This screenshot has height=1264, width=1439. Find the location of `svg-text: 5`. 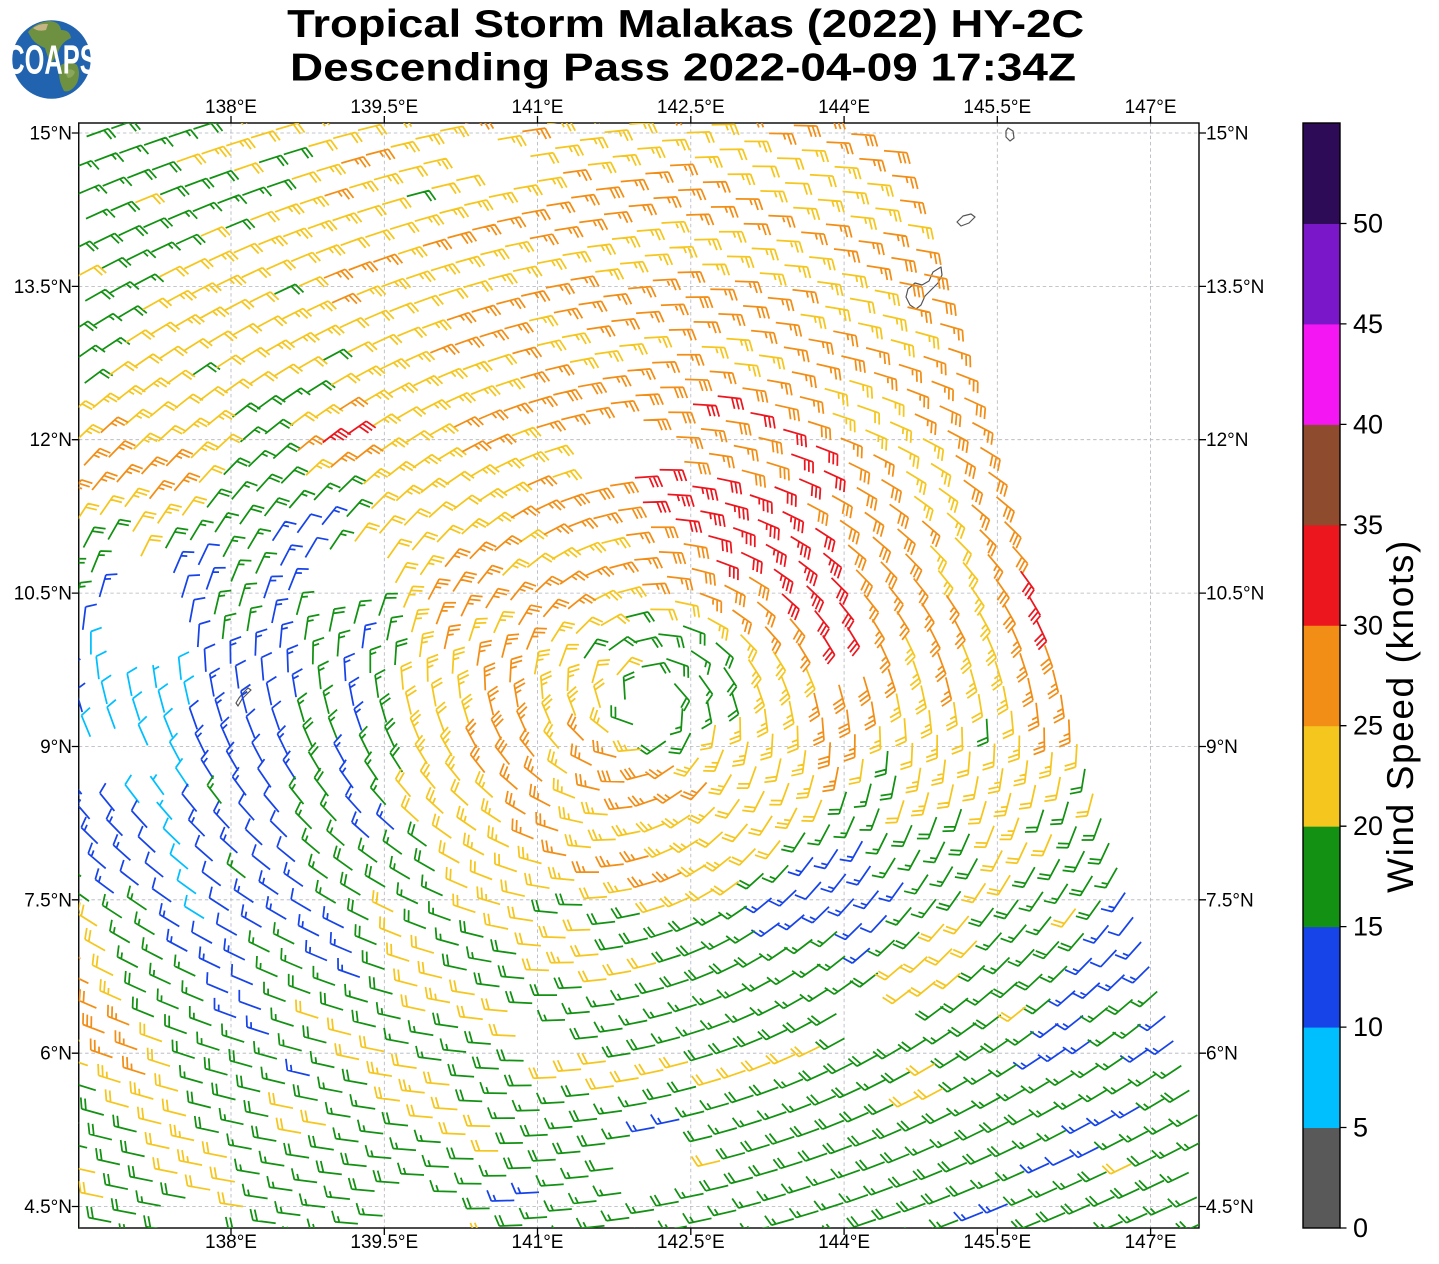

svg-text: 5 is located at coordinates (1360, 1128).